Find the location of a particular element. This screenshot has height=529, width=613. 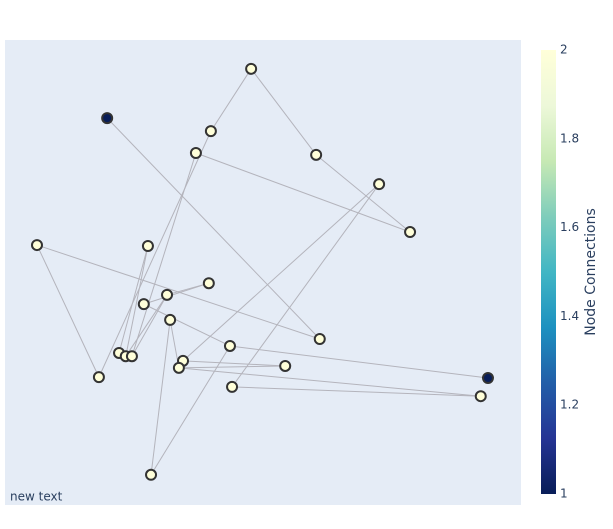

colorbar-tick-label: 1 is located at coordinates (564, 494).